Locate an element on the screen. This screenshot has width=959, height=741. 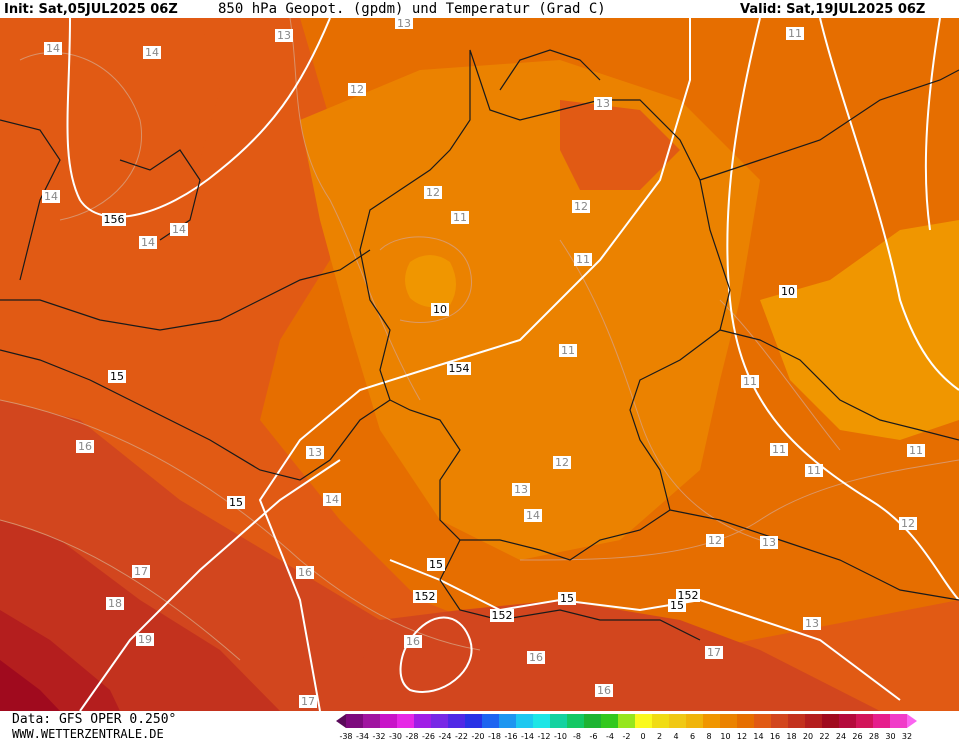
temp-label: 18 is located at coordinates (115, 603).